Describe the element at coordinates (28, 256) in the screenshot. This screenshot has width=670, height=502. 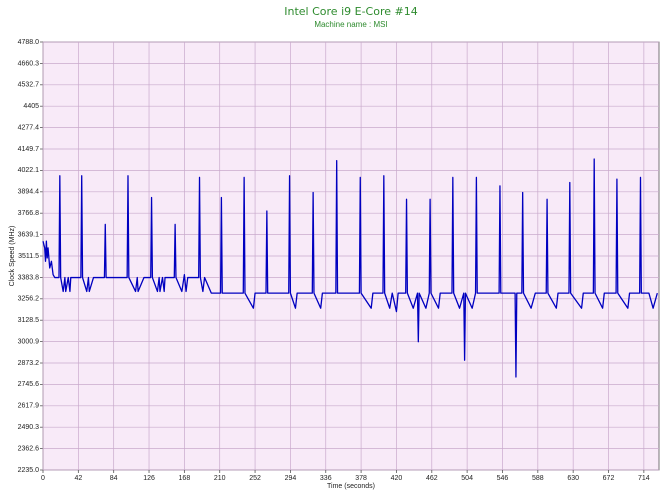
I see `y-tick-label: 3511.5` at that location.